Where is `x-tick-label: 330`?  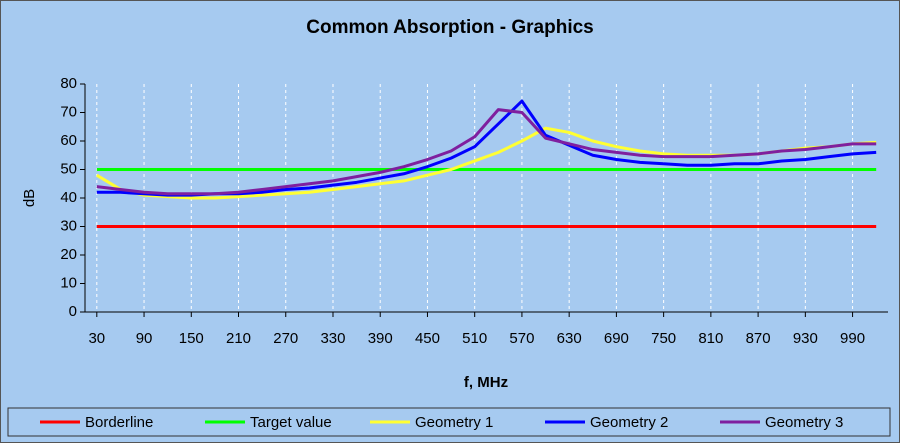
x-tick-label: 330 is located at coordinates (332, 338).